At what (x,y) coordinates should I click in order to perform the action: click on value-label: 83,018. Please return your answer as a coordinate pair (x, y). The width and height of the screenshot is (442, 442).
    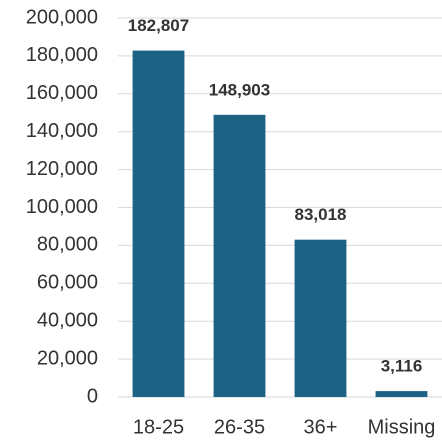
    Looking at the image, I should click on (321, 214).